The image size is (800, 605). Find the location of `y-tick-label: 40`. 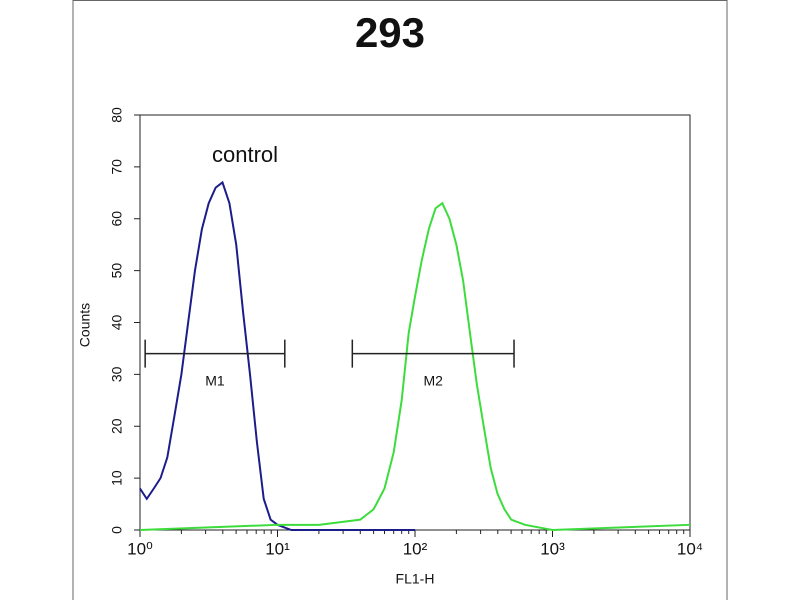

y-tick-label: 40 is located at coordinates (117, 323).